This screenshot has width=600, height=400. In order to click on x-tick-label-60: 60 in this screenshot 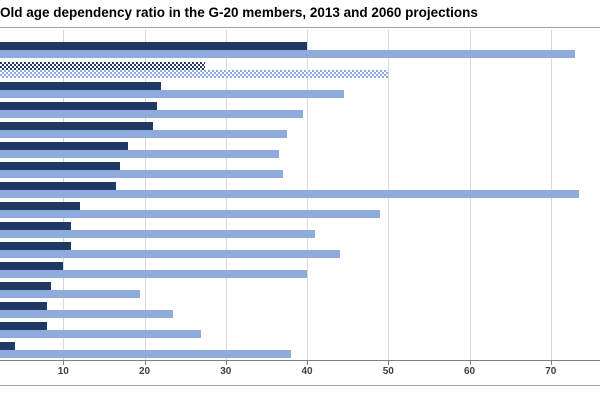, I will do `click(469, 371)`.